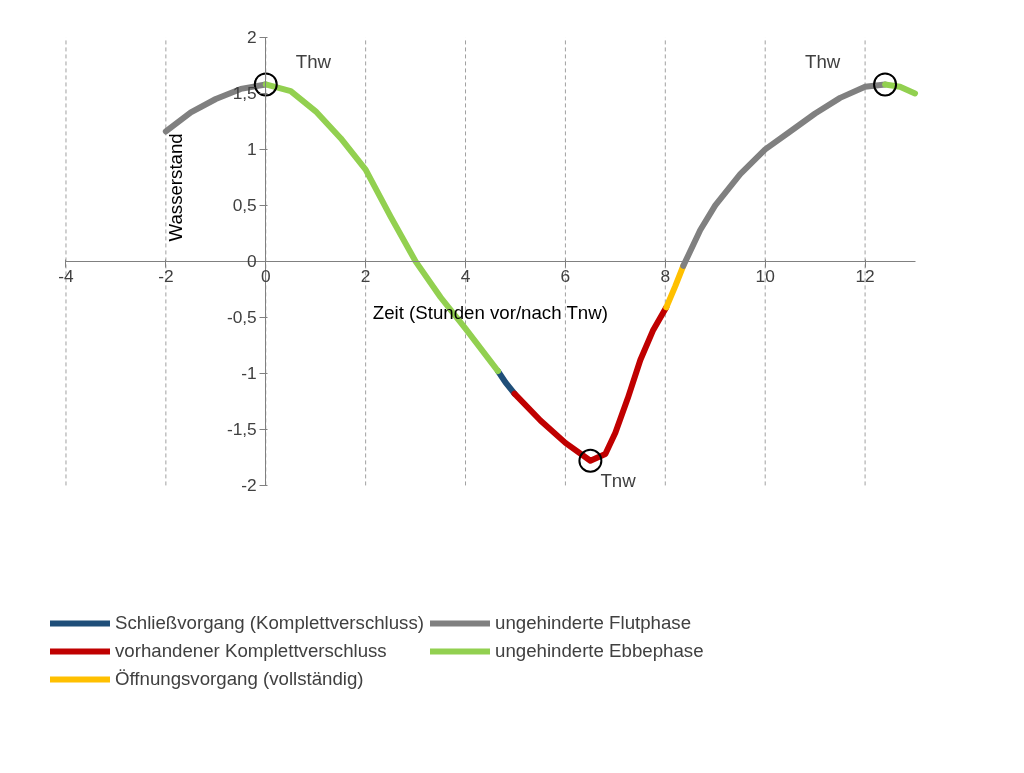 The width and height of the screenshot is (1024, 773). I want to click on x-tick-label: 6, so click(565, 276).